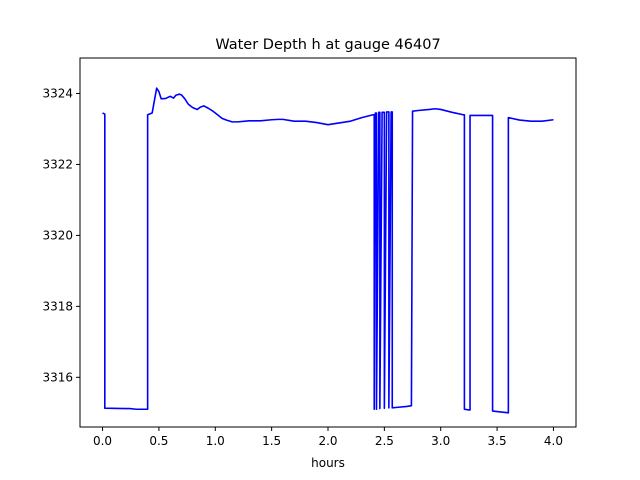 Image resolution: width=640 pixels, height=480 pixels. What do you see at coordinates (57, 235) in the screenshot?
I see `y-tick-label: 3320` at bounding box center [57, 235].